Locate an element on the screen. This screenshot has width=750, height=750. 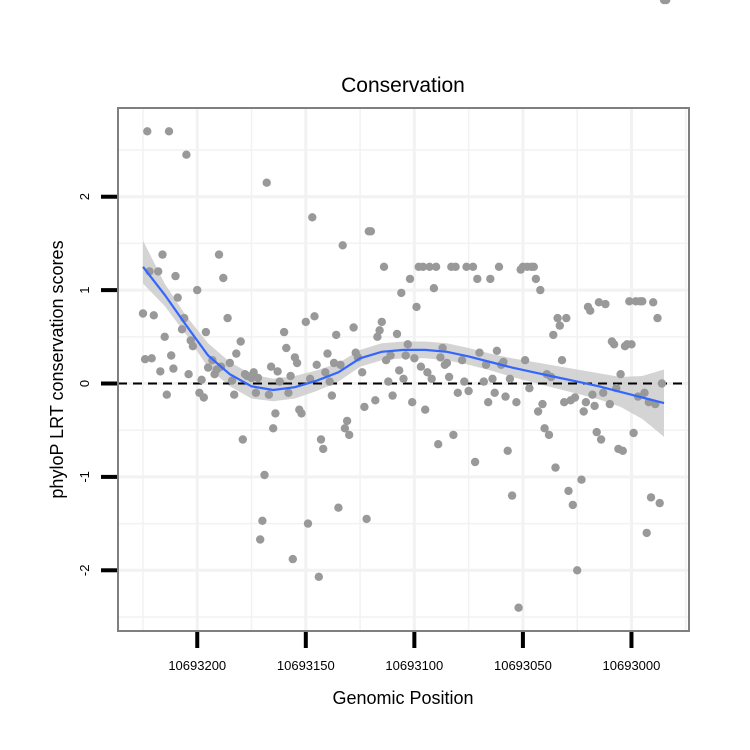
y-axis: -2 -1 0 1 2 is located at coordinates (97, 384).